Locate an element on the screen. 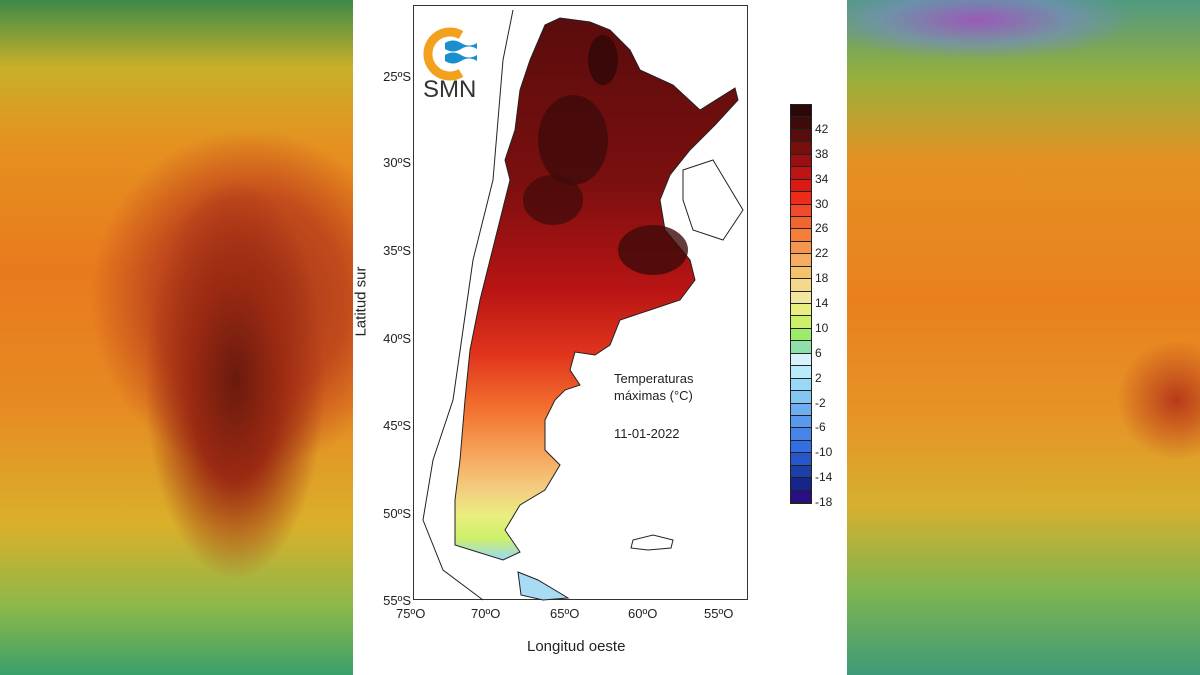 The height and width of the screenshot is (675, 1200). colorbar-label: 30 is located at coordinates (822, 203).